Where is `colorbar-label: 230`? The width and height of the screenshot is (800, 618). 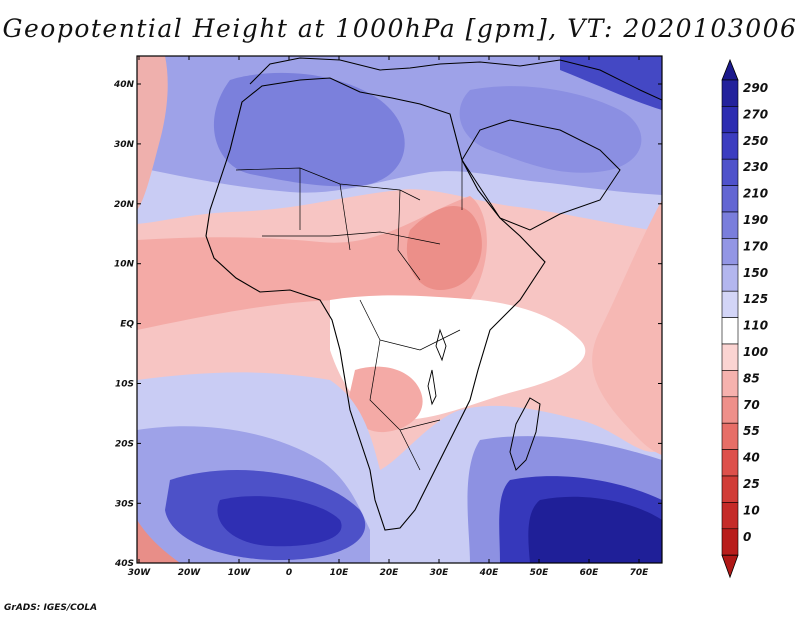 colorbar-label: 230 is located at coordinates (755, 167).